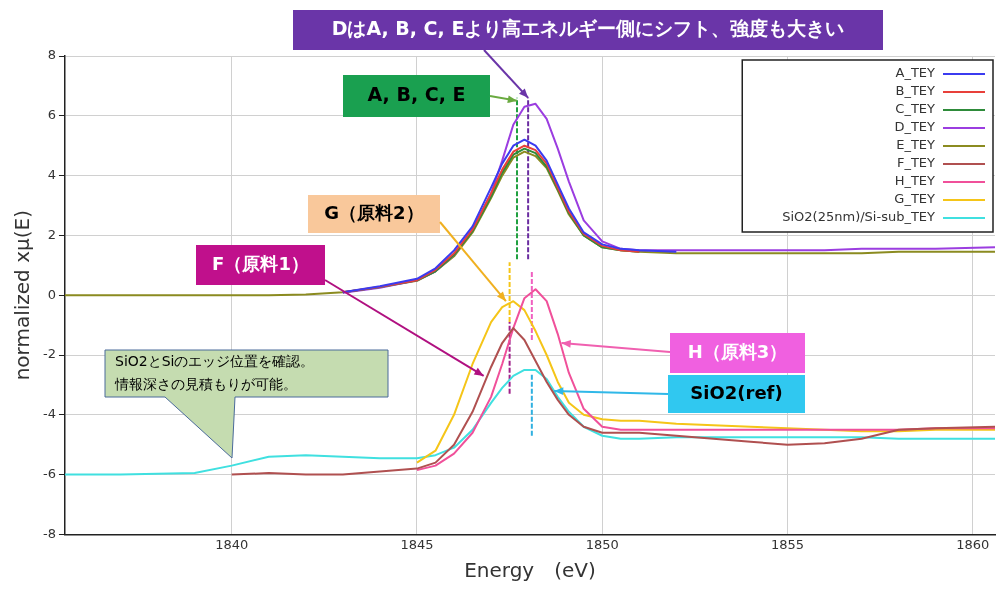  Describe the element at coordinates (51, 174) in the screenshot. I see `y-tick-label: 4` at that location.